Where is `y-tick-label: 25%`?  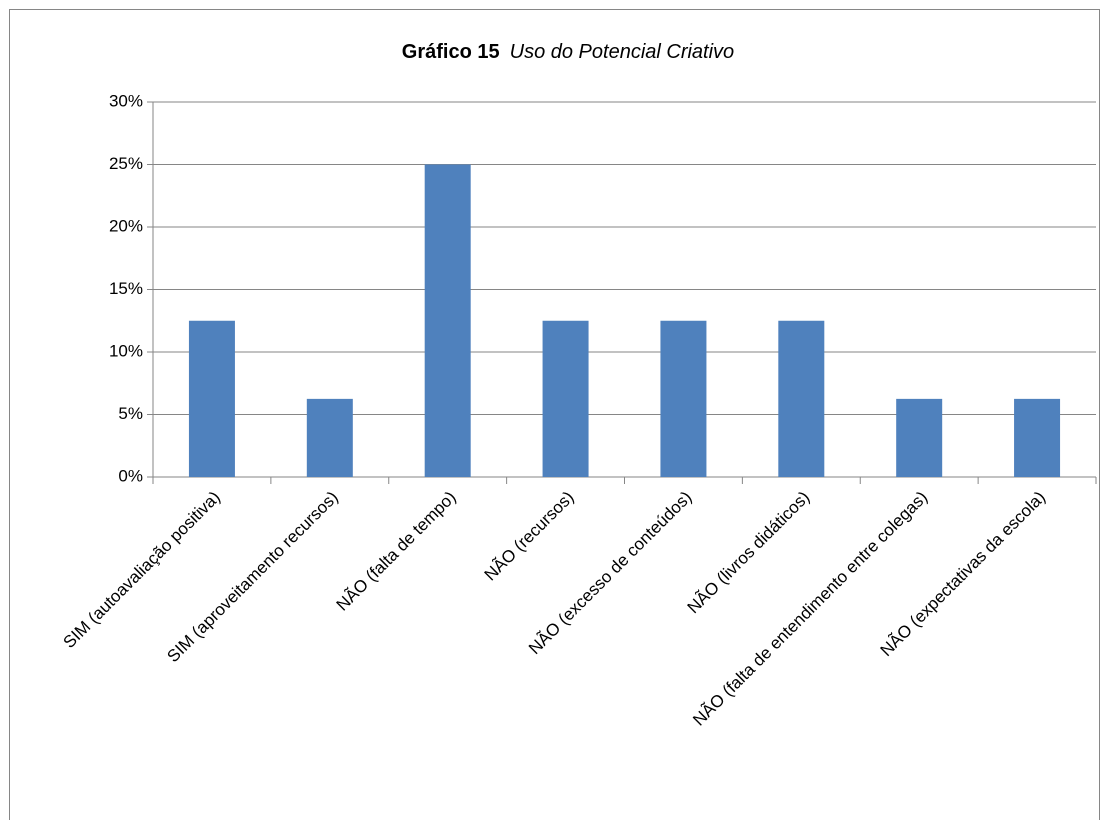
y-tick-label: 25% is located at coordinates (126, 163).